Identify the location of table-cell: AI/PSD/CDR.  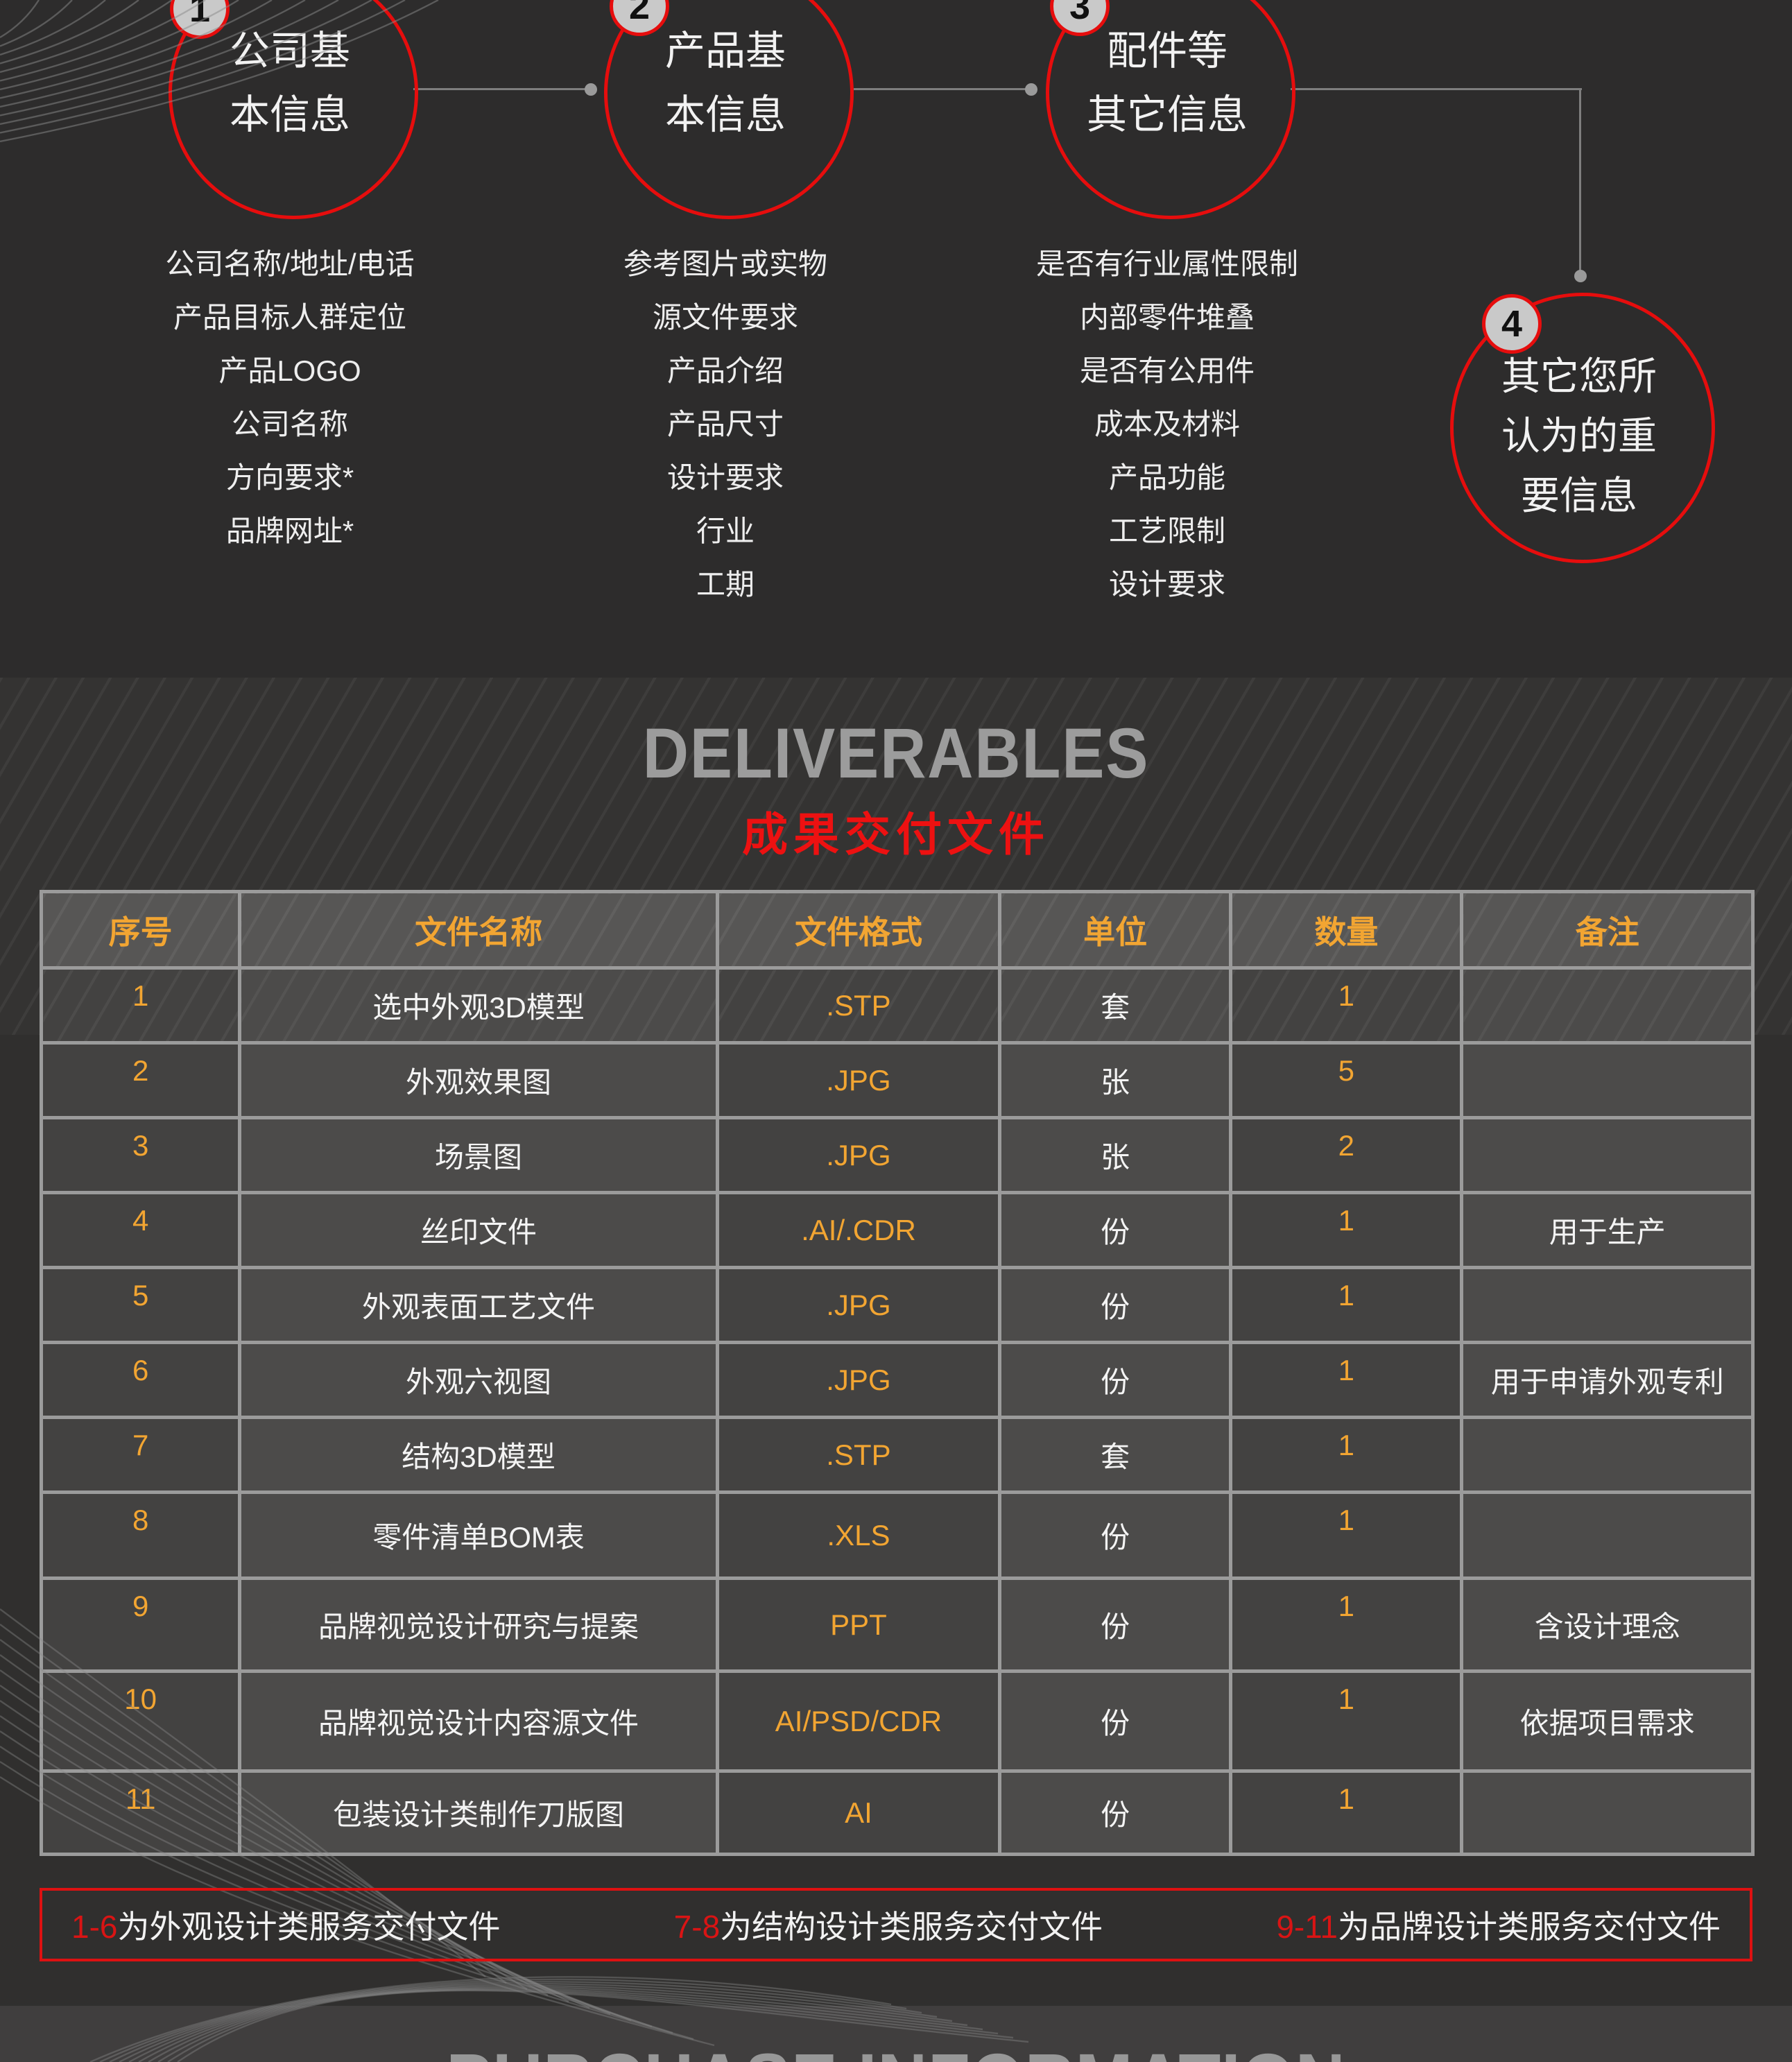
(859, 1721).